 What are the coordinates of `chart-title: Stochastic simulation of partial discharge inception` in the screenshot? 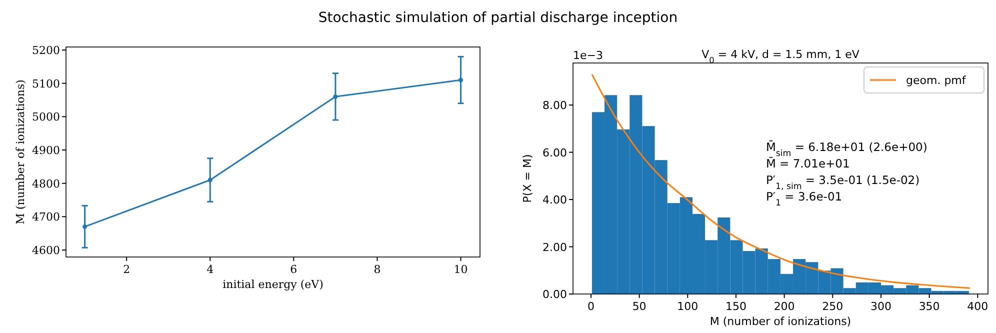 It's located at (498, 18).